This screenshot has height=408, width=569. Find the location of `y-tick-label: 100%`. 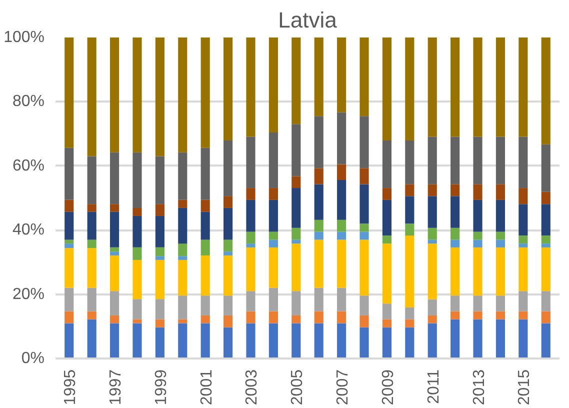

y-tick-label: 100% is located at coordinates (24, 37).